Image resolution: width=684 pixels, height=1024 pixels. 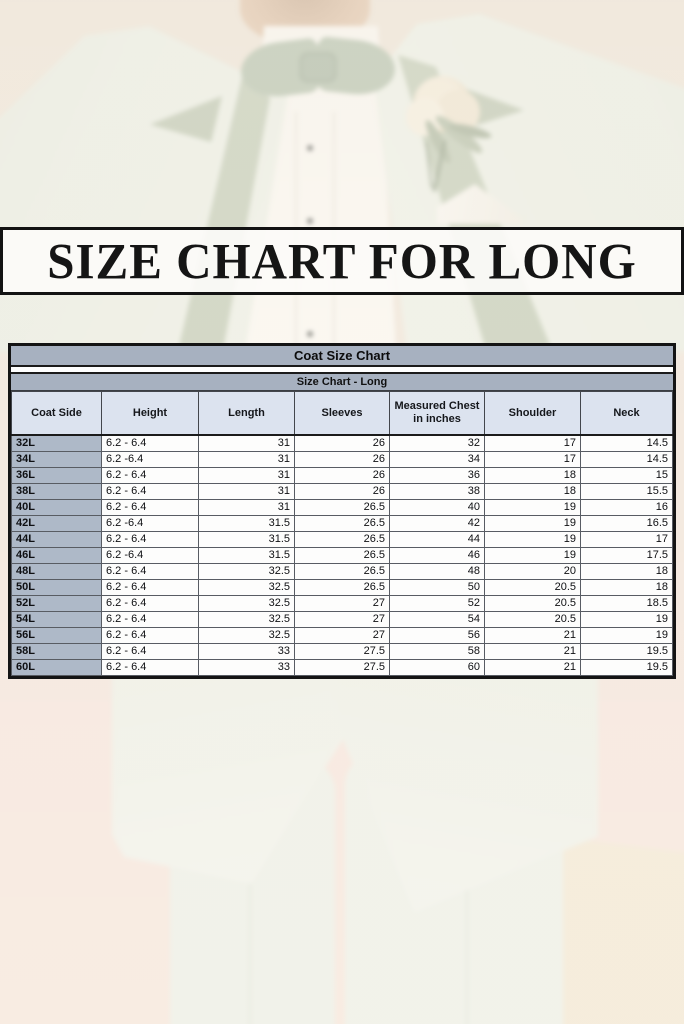 What do you see at coordinates (437, 475) in the screenshot?
I see `cell-chest: 36` at bounding box center [437, 475].